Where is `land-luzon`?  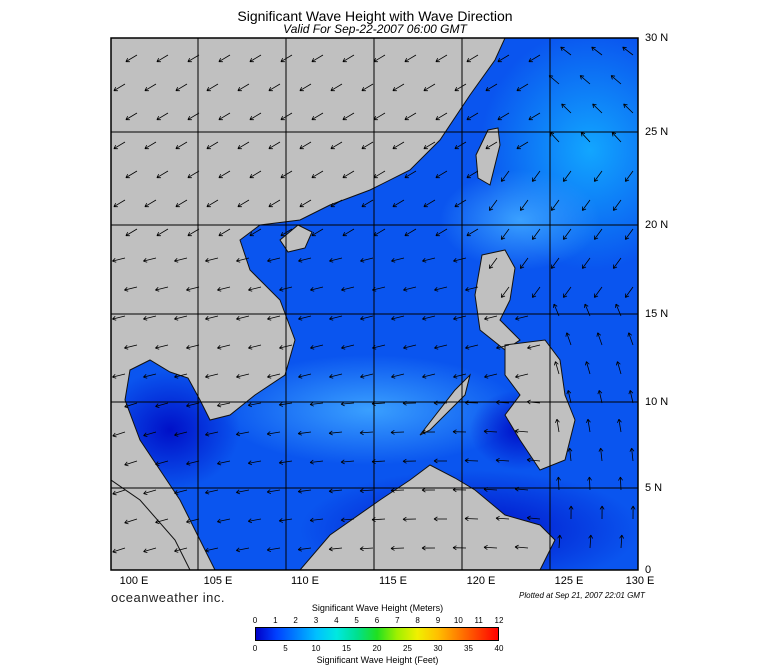
land-luzon is located at coordinates (497, 300).